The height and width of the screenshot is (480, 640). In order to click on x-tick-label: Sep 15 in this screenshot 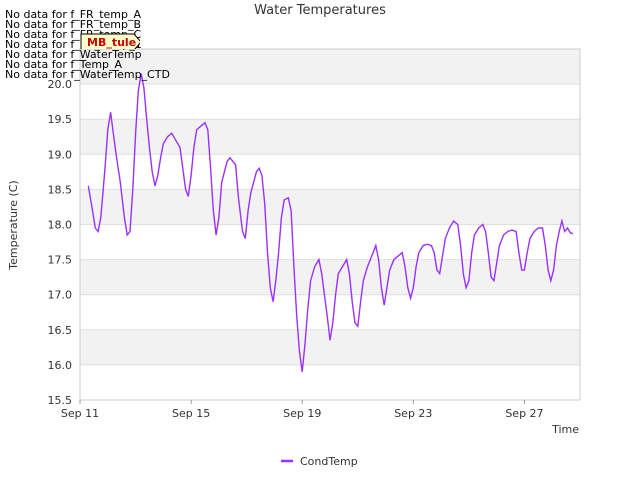, I will do `click(191, 413)`.